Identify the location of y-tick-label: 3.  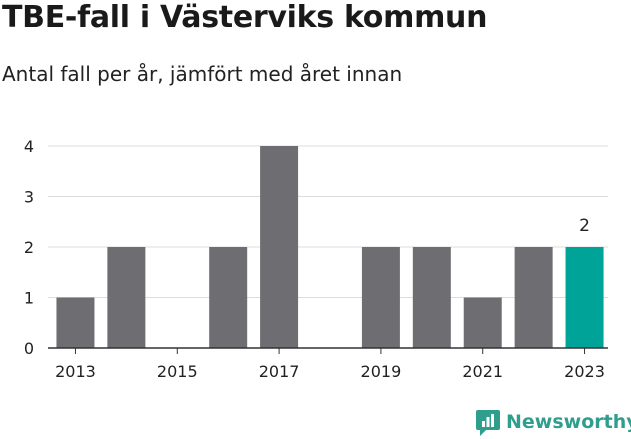
(29, 197).